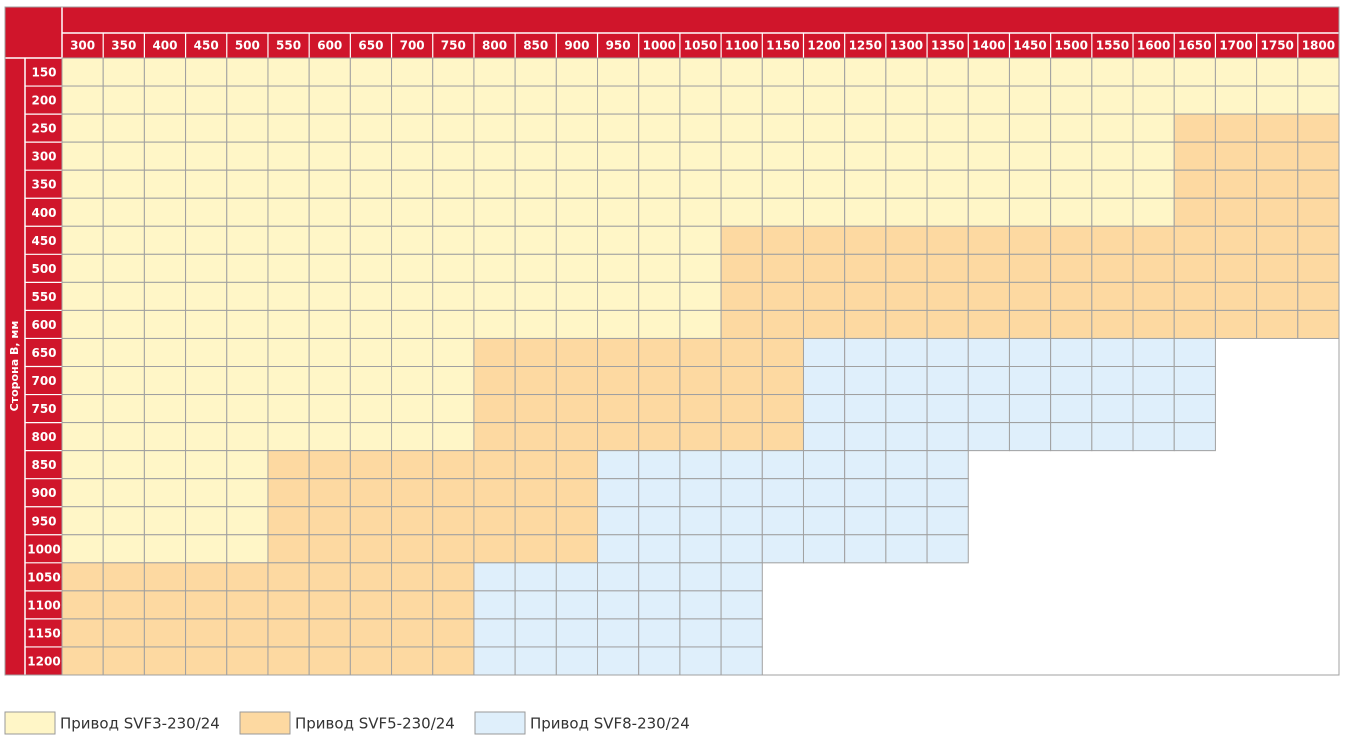 This screenshot has width=1349, height=750. I want to click on column-label: 1150, so click(782, 46).